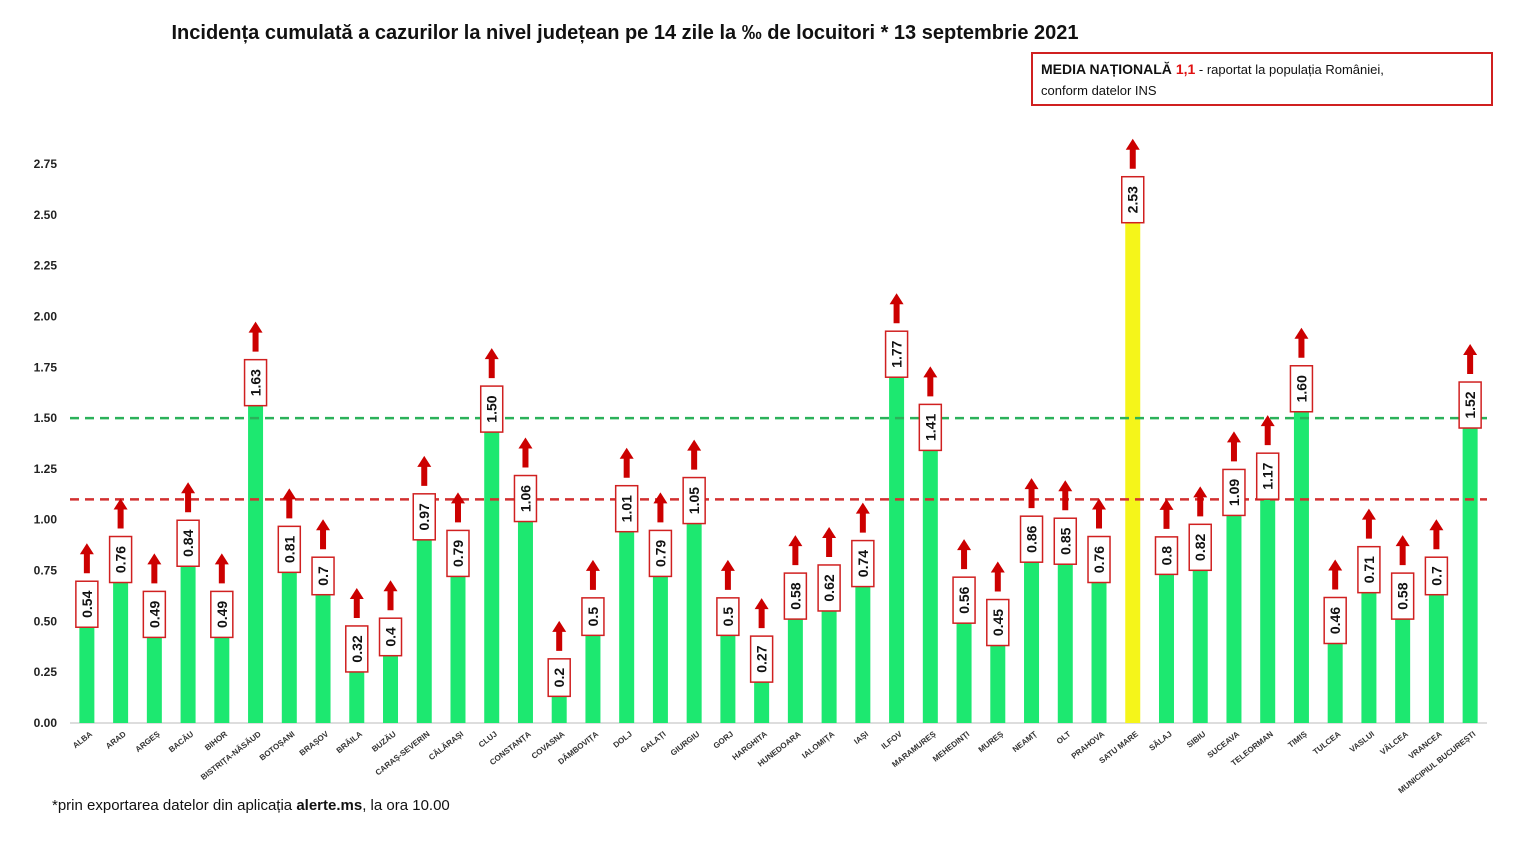 The height and width of the screenshot is (855, 1524). I want to click on footnote-text-start: *prin exportarea datelor din aplicația, so click(174, 805).